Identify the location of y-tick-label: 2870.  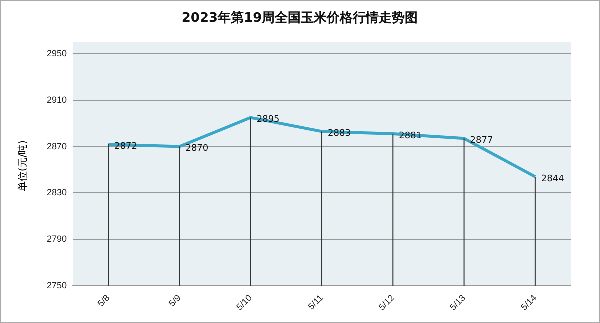
(57, 146).